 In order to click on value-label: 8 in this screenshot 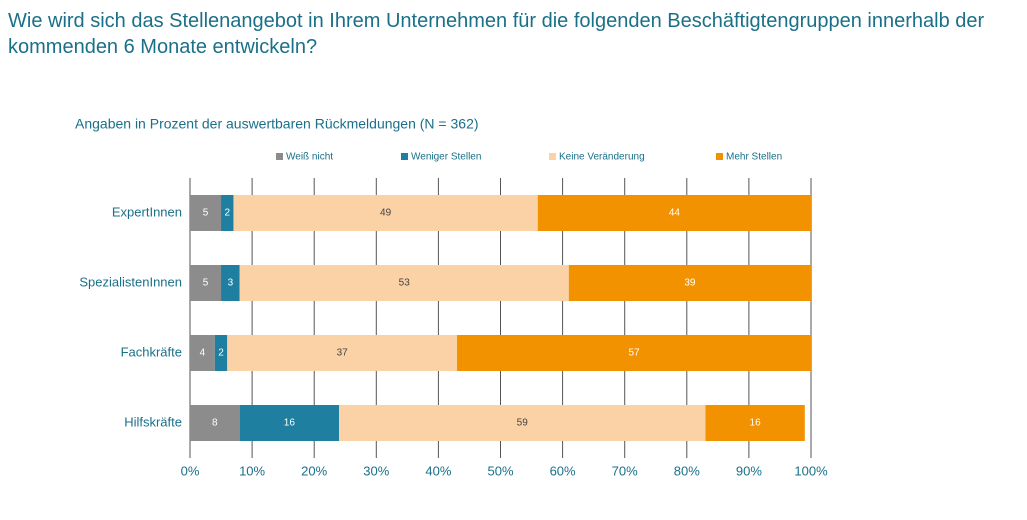, I will do `click(215, 423)`.